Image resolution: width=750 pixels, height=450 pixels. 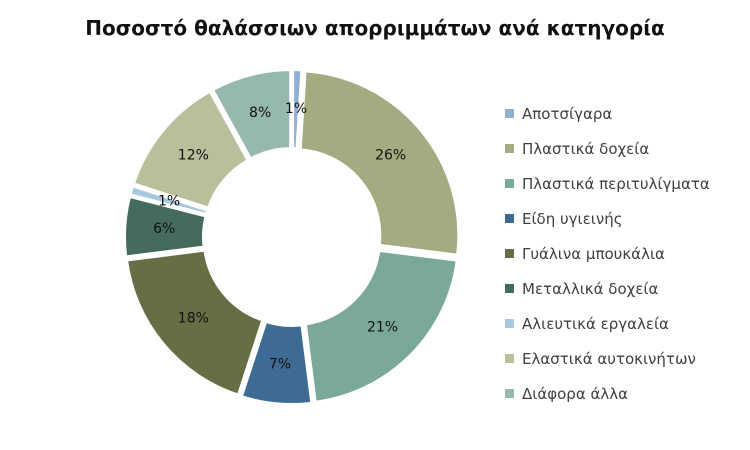 What do you see at coordinates (390, 155) in the screenshot?
I see `slice-label-2: 26%` at bounding box center [390, 155].